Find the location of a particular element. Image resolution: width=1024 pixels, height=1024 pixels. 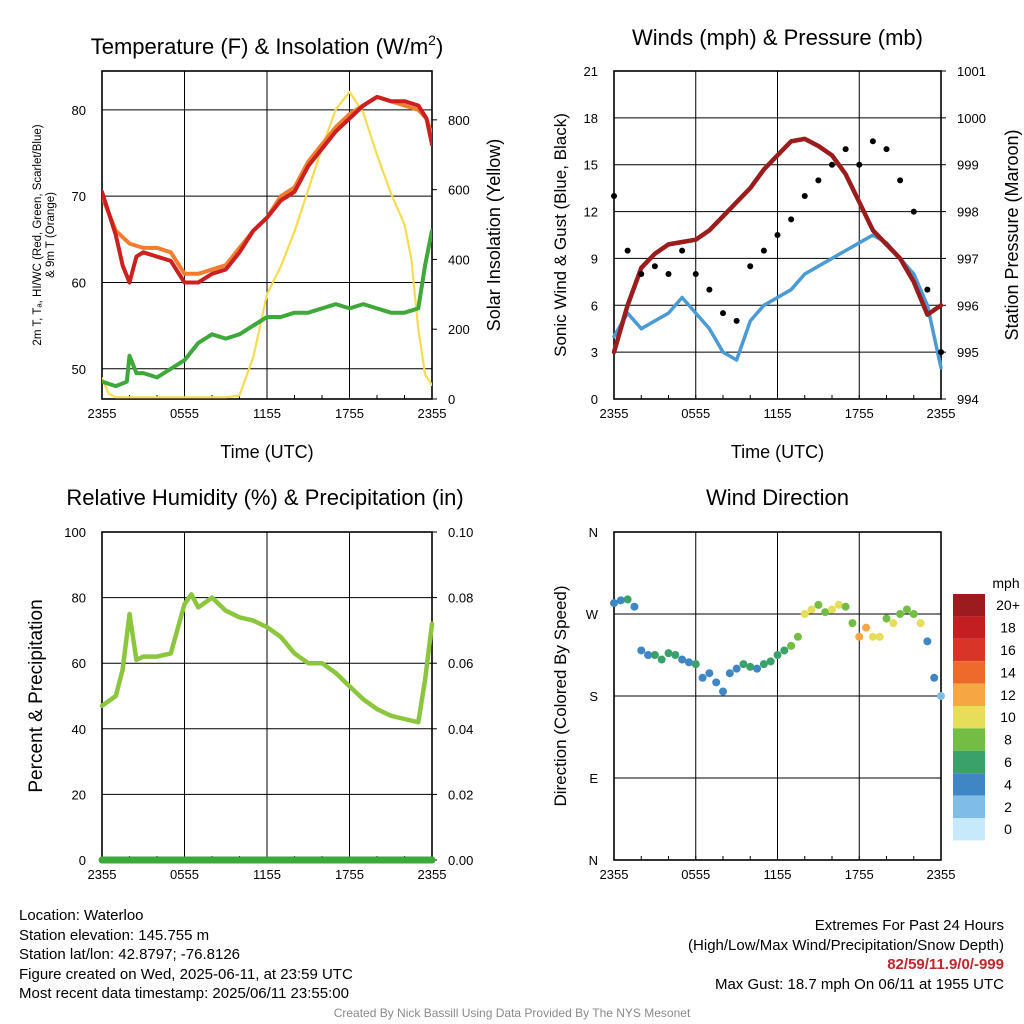

y-right-tick-label: 200 is located at coordinates (459, 329).